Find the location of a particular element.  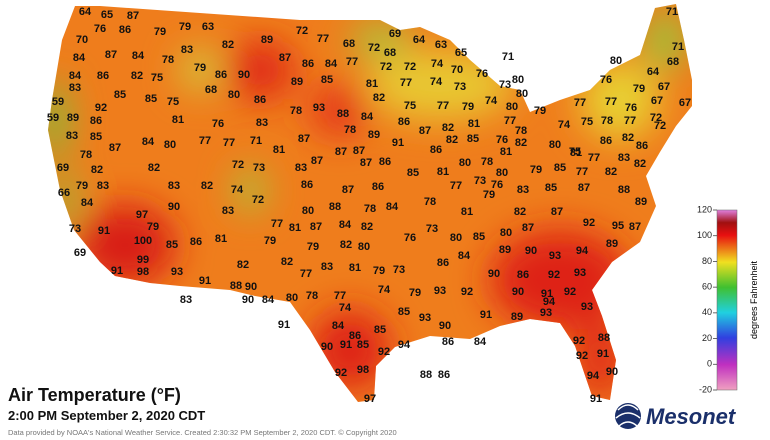

subtitle: 2:00 PM September 2, 2020 CDT is located at coordinates (106, 415).